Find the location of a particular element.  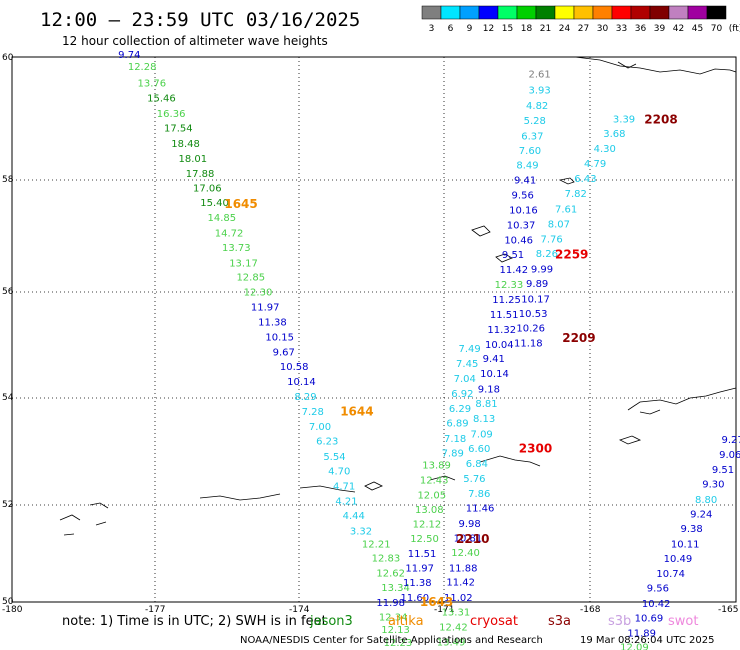

st-paul-island is located at coordinates (481, 231).